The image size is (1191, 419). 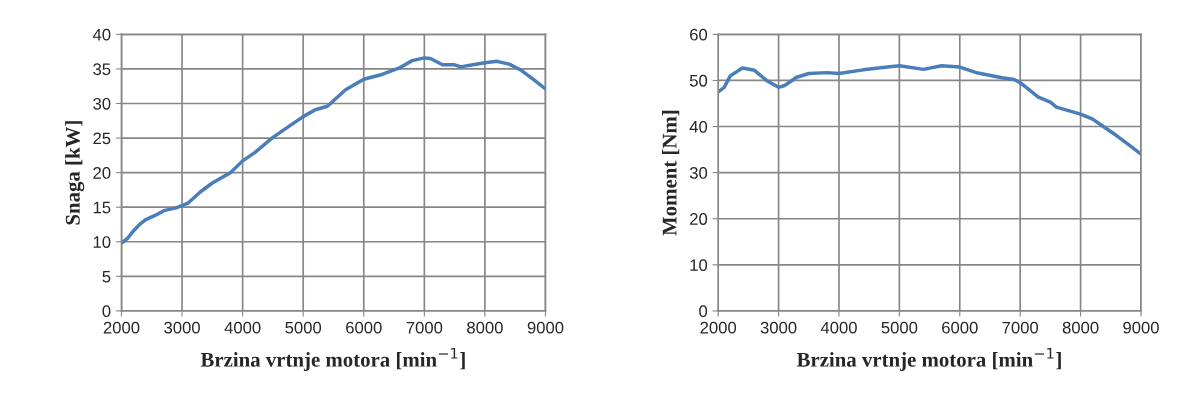 What do you see at coordinates (102, 207) in the screenshot?
I see `y-tick-label: 15` at bounding box center [102, 207].